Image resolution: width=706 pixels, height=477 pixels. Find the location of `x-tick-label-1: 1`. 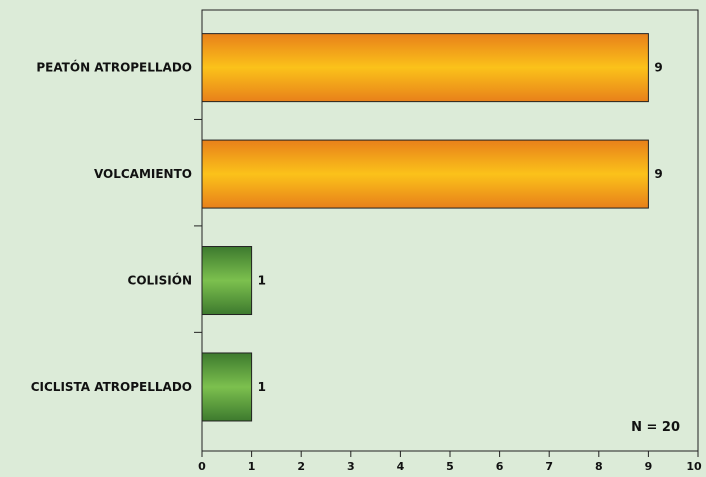

x-tick-label-1: 1 is located at coordinates (252, 466).